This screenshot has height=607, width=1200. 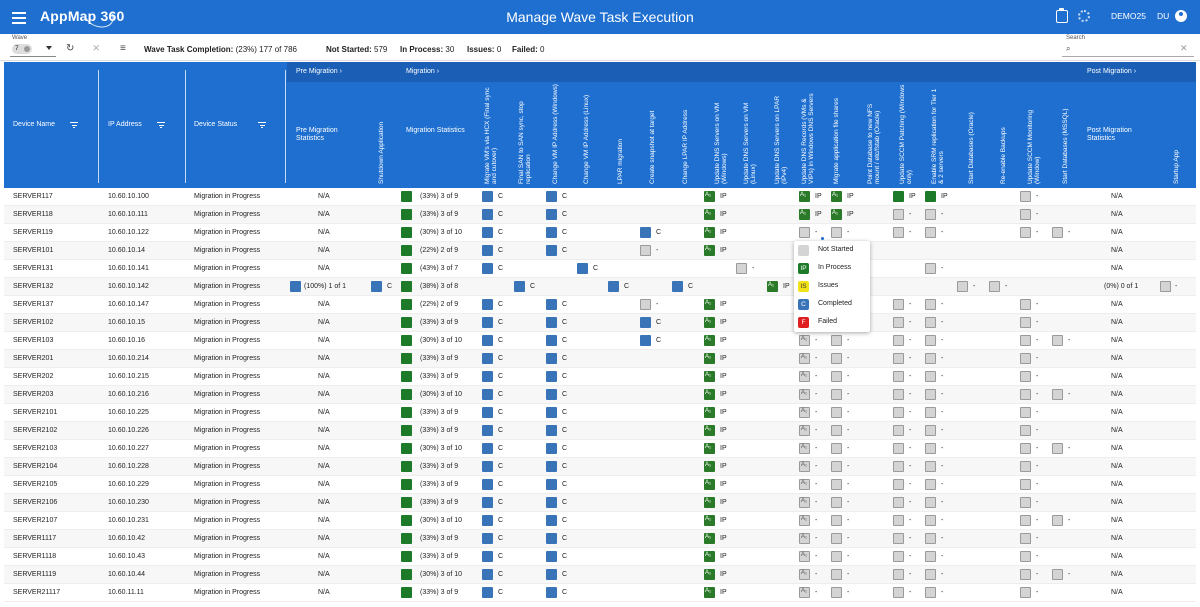 I want to click on device-name-cell: SERVER201, so click(x=33, y=358).